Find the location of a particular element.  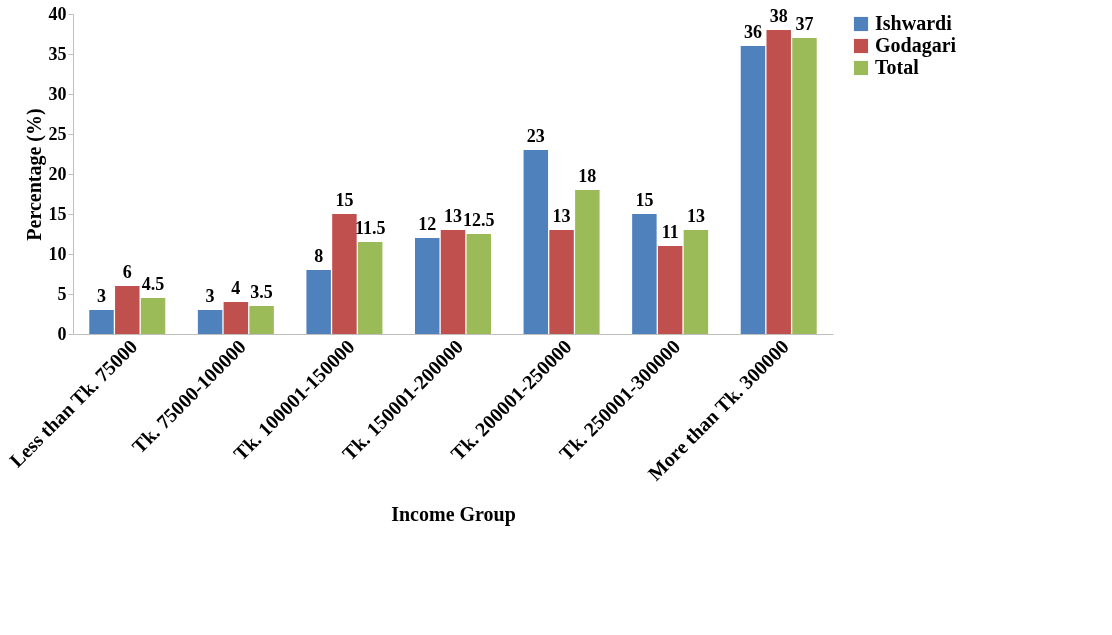

data-label: 12 is located at coordinates (427, 224).